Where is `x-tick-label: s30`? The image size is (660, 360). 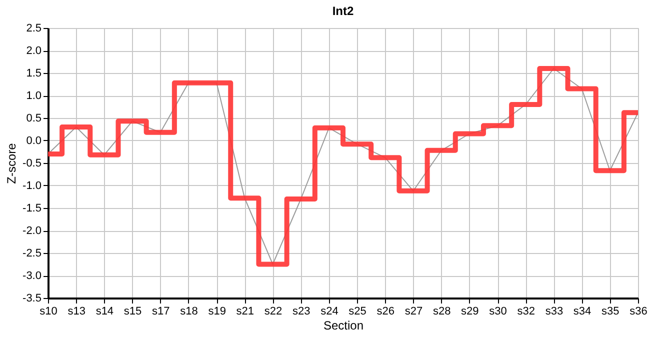 x-tick-label: s30 is located at coordinates (498, 312).